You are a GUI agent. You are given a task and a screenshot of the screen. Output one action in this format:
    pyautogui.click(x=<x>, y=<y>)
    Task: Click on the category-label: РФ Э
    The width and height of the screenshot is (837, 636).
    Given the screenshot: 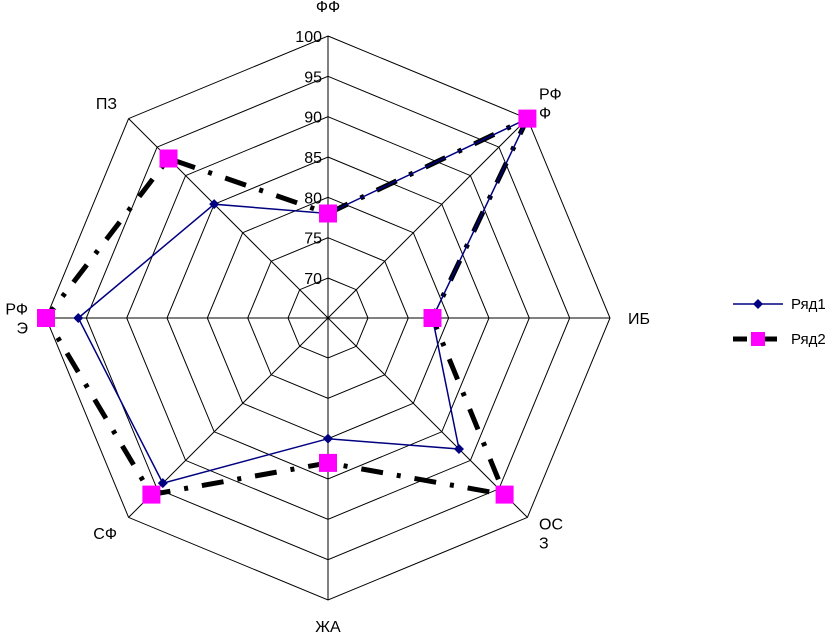 What is the action you would take?
    pyautogui.click(x=16, y=320)
    